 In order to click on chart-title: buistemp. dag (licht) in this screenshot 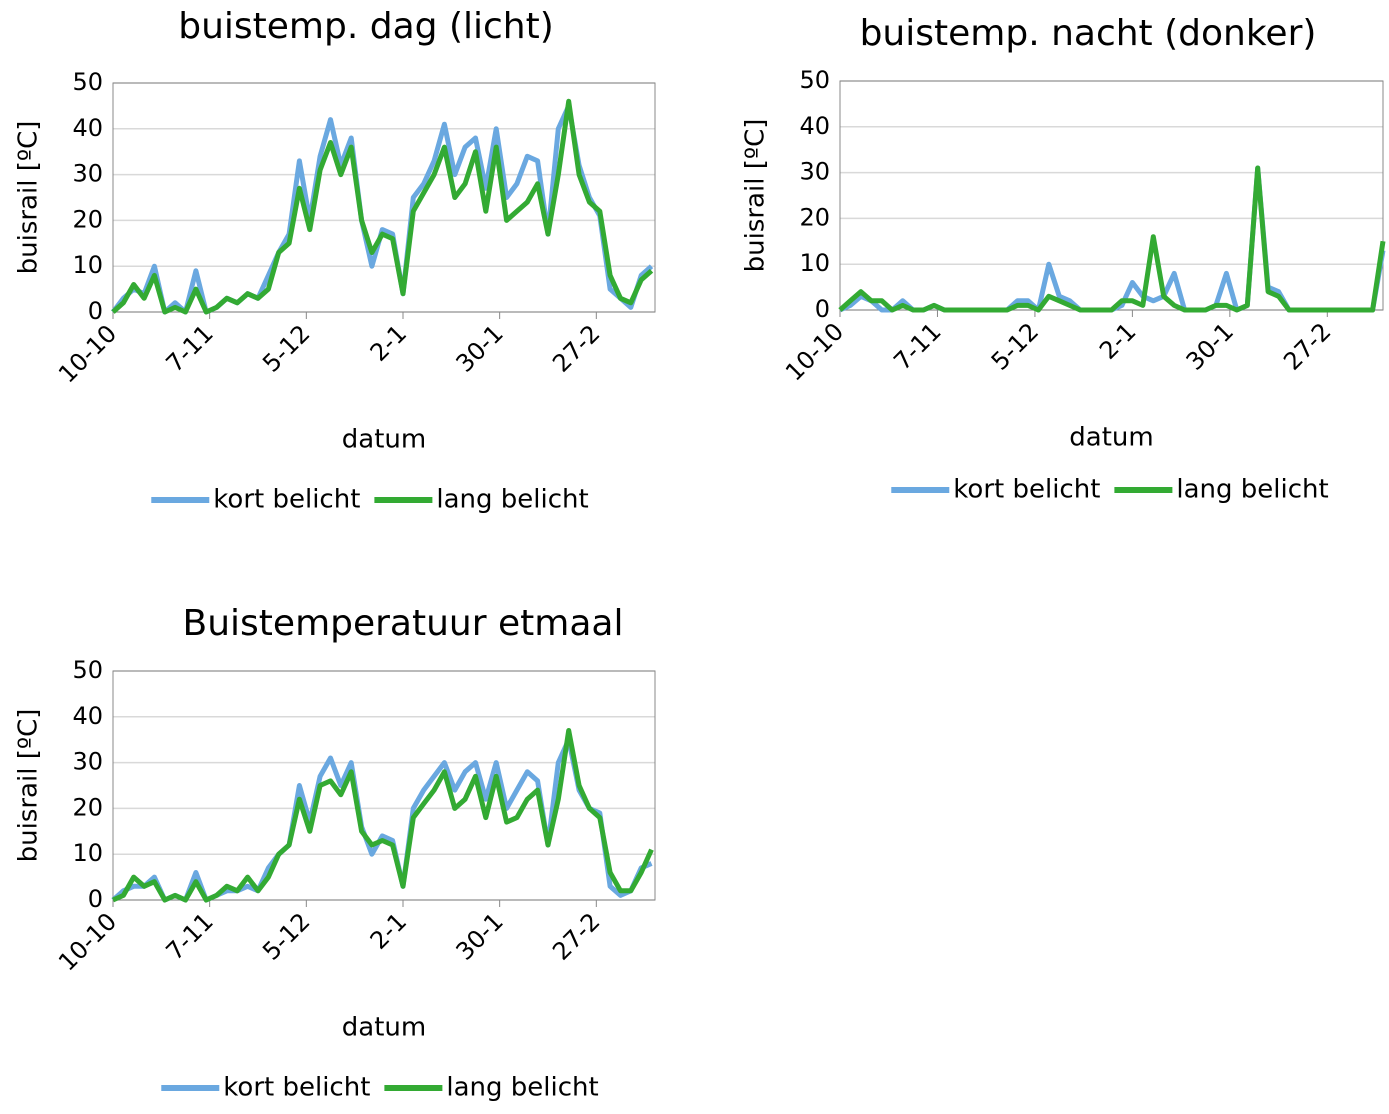, I will do `click(366, 26)`.